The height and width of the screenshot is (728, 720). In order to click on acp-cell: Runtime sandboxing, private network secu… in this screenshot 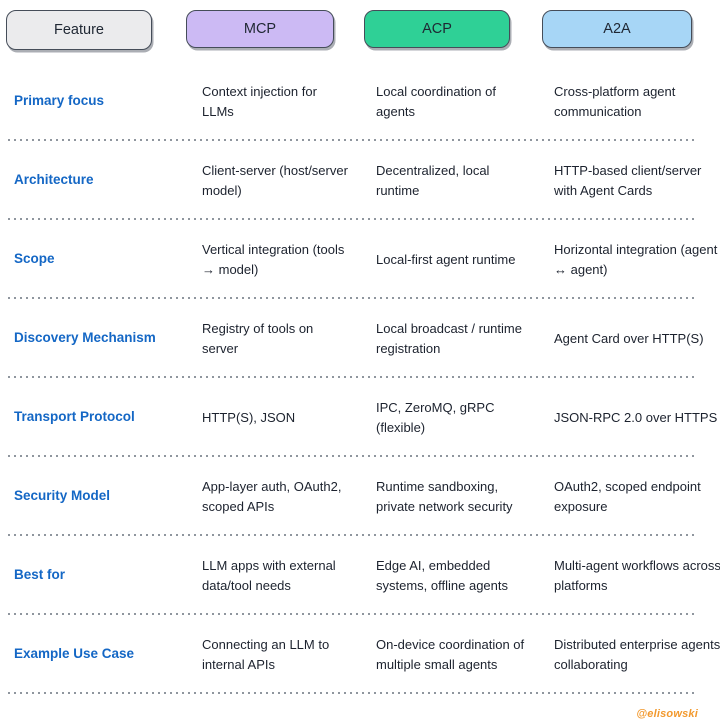, I will do `click(444, 496)`.